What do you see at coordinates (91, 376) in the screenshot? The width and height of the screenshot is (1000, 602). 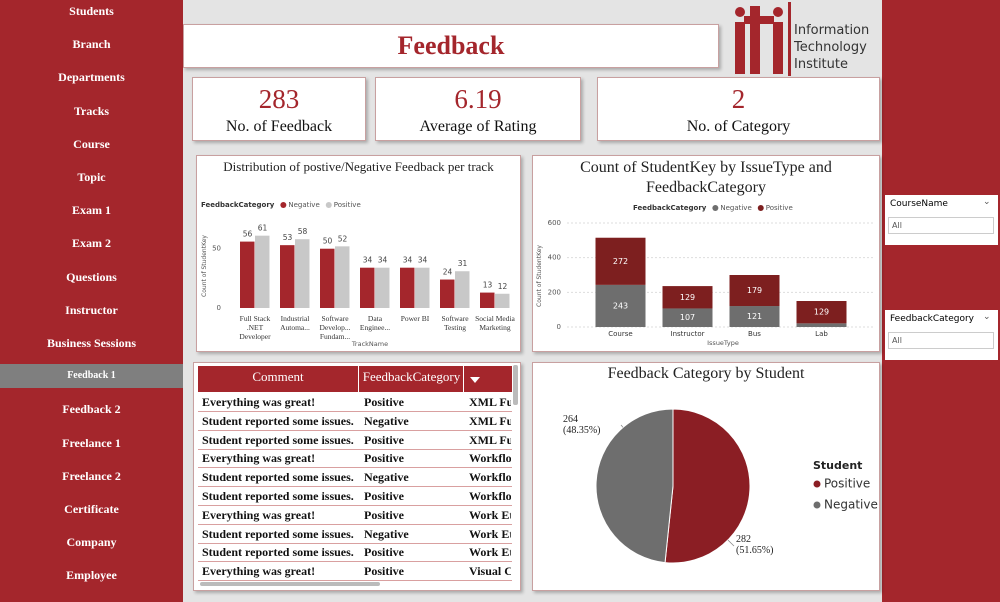 I see `nav-item: Feedback 1` at bounding box center [91, 376].